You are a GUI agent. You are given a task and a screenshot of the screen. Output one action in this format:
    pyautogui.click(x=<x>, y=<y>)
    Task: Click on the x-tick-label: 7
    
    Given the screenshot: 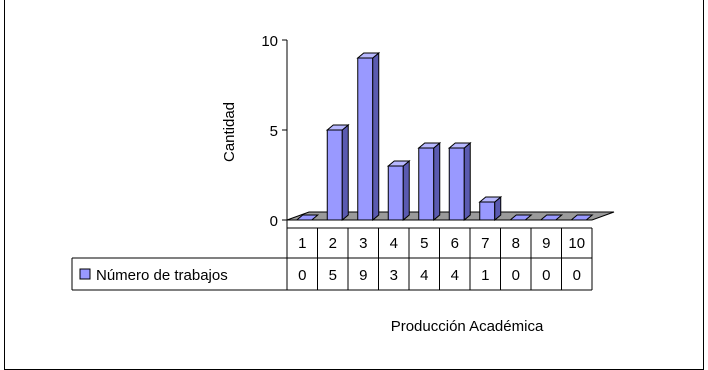 What is the action you would take?
    pyautogui.click(x=485, y=243)
    